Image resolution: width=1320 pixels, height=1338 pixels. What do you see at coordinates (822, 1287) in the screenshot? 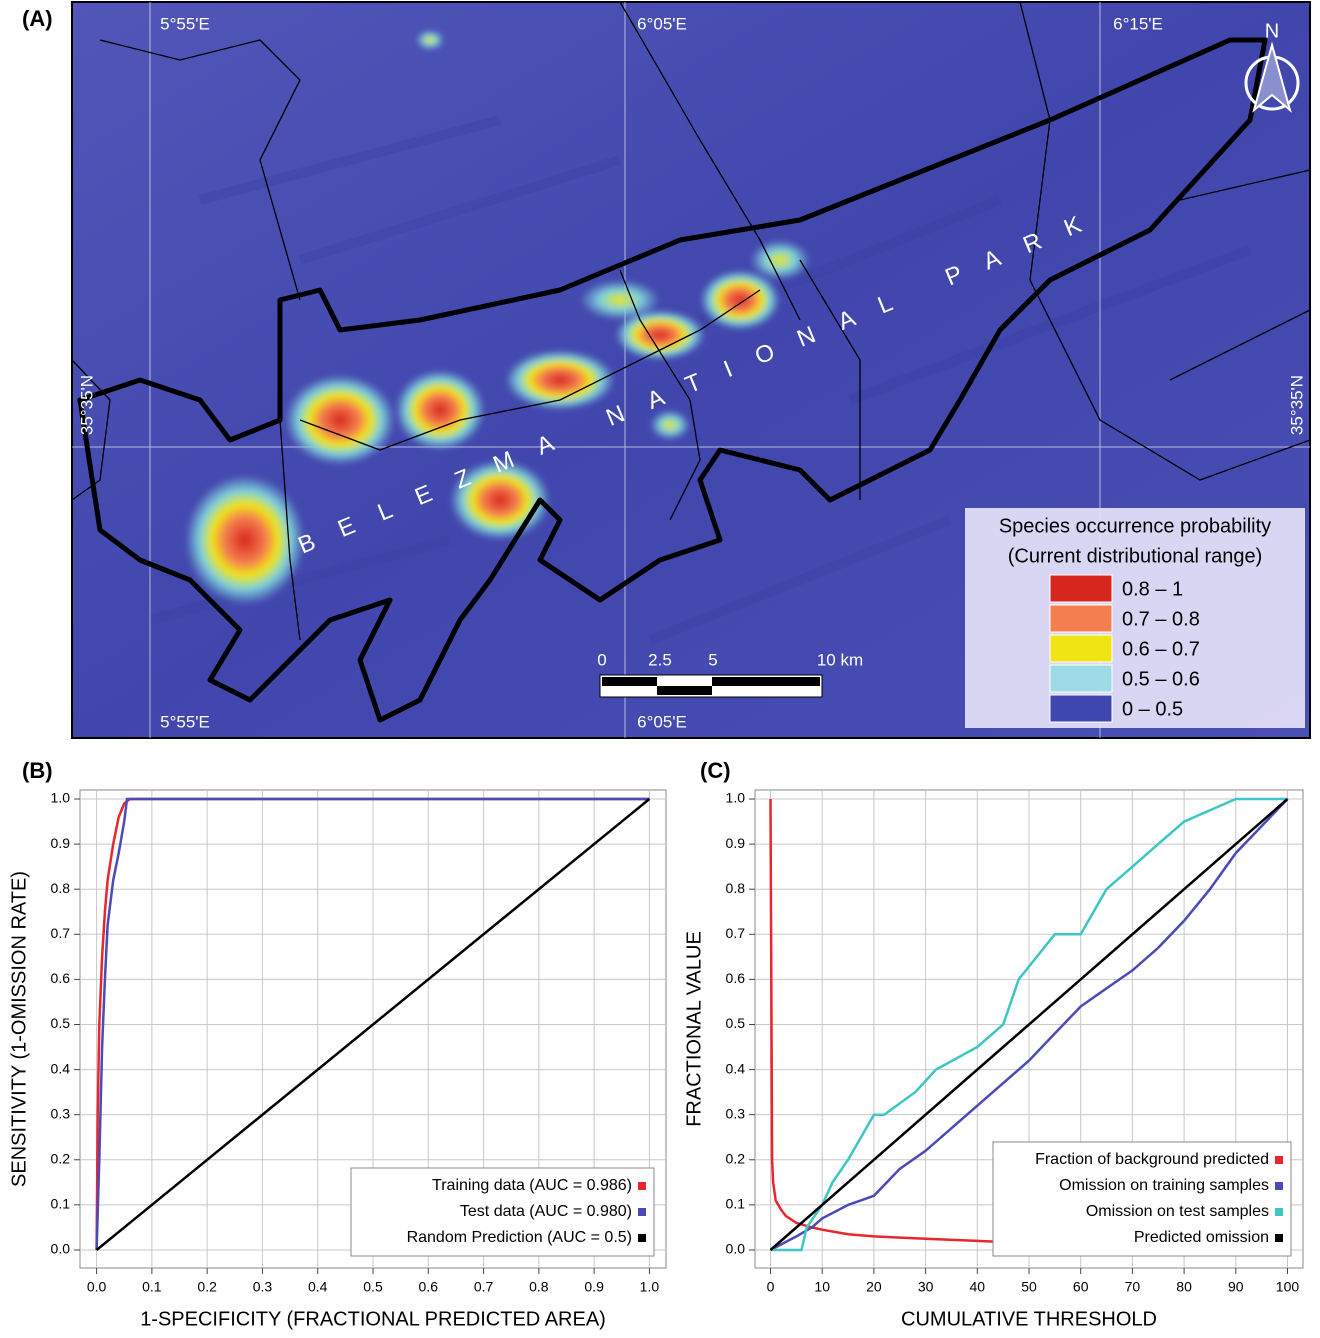
I see `x-tick-label: 10` at bounding box center [822, 1287].